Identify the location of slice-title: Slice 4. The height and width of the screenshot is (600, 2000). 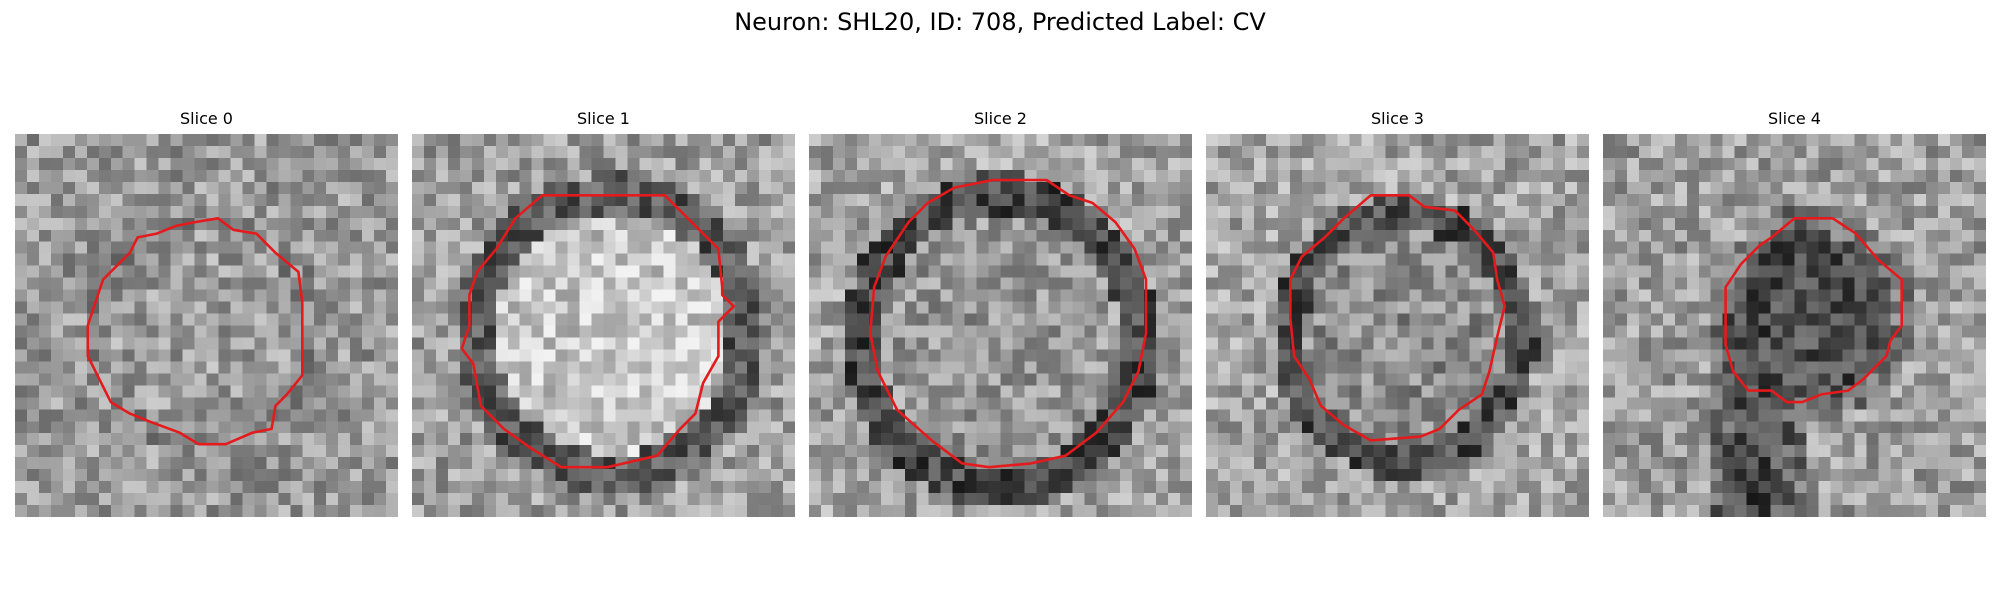
(1794, 118).